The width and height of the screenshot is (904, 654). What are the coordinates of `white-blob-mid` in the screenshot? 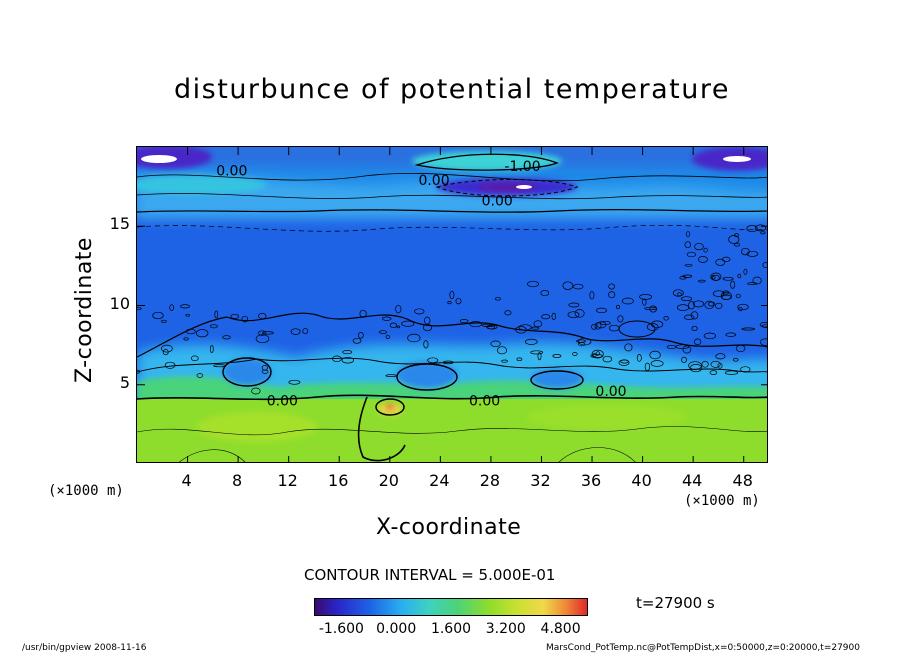 It's located at (524, 187).